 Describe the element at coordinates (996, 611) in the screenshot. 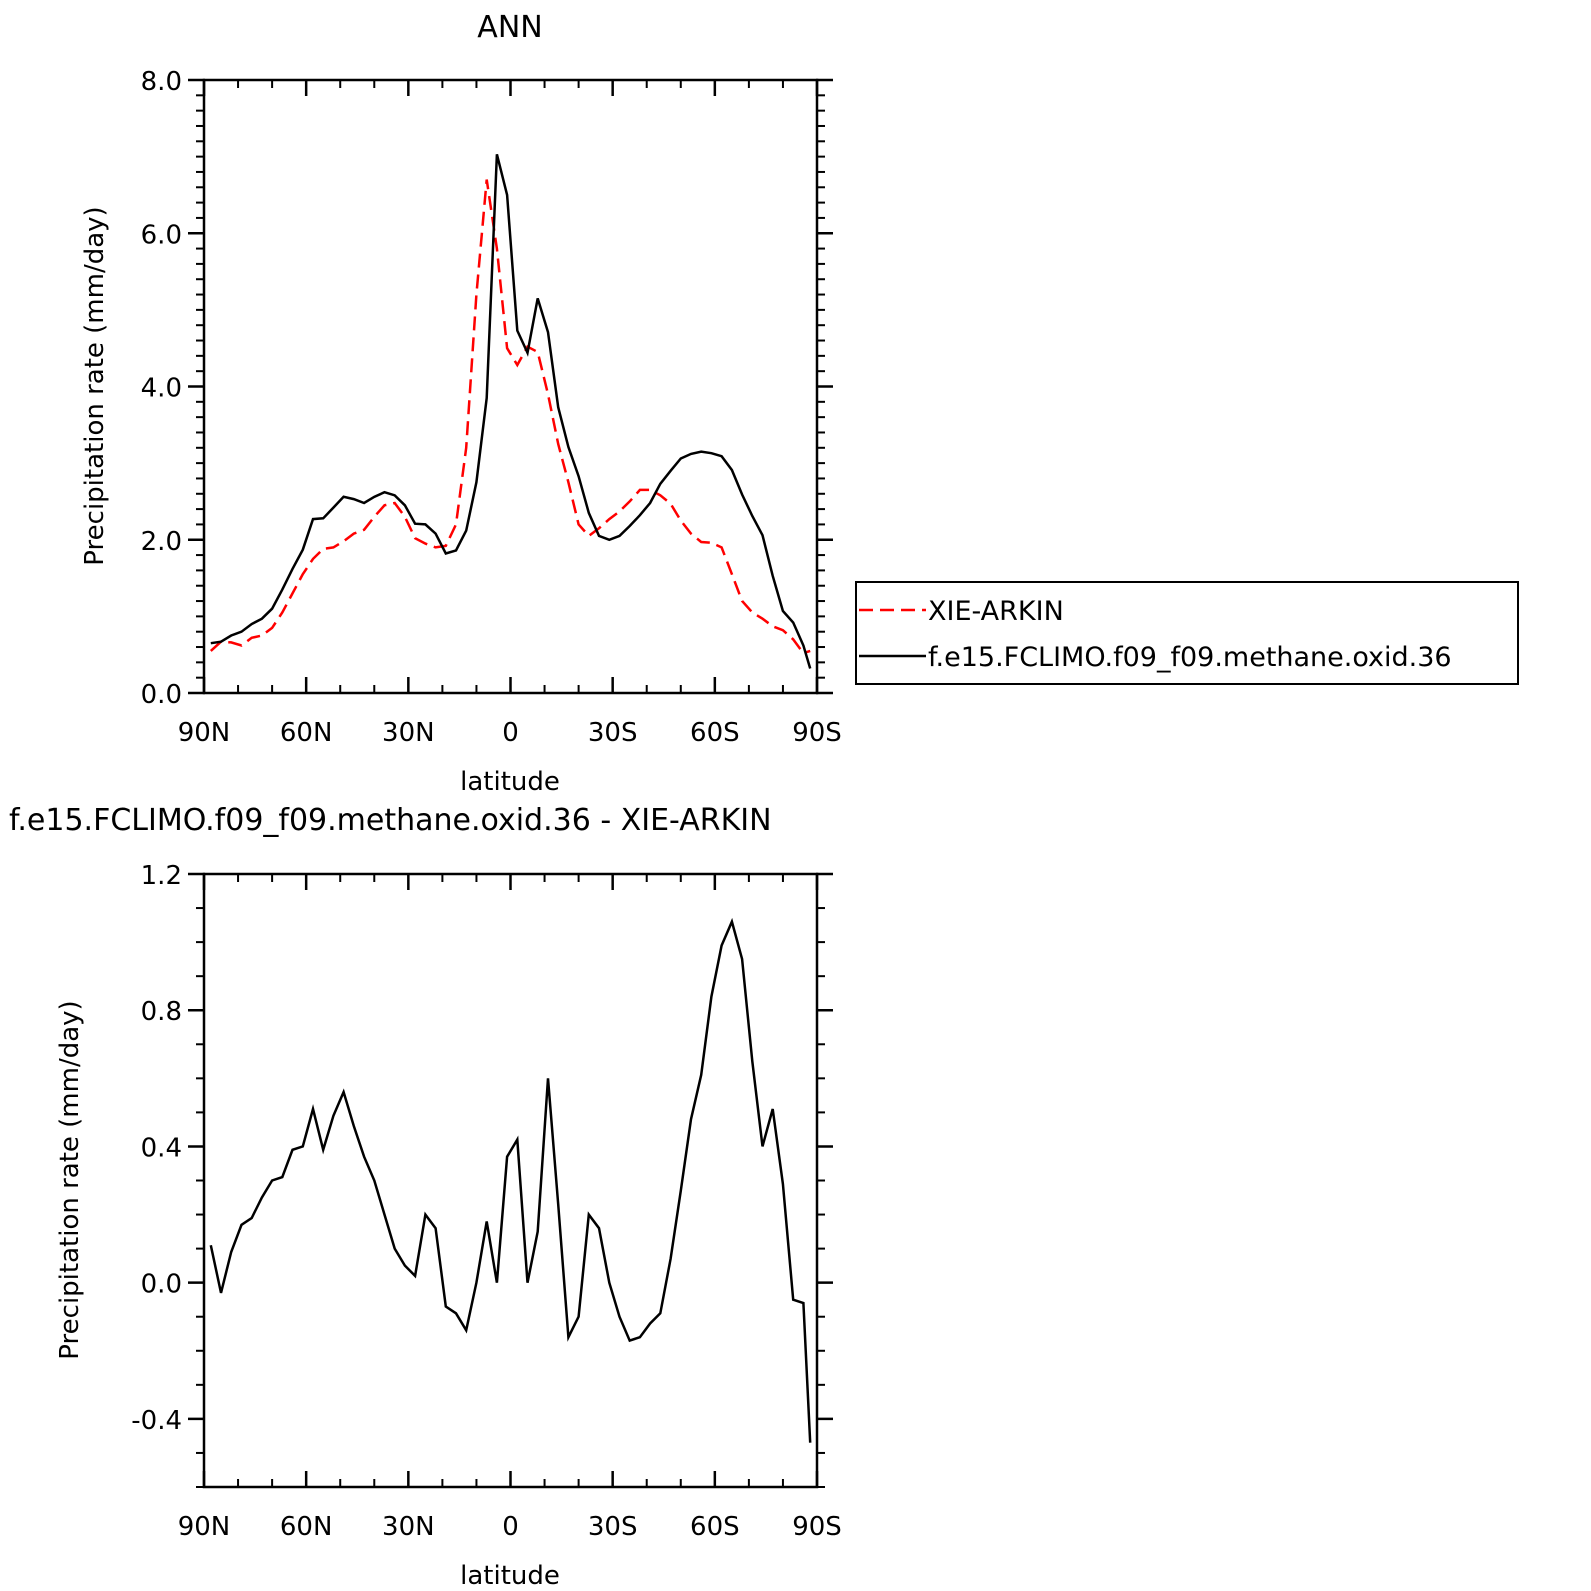

I see `legend-label-xie-arkin: XIE-ARKIN` at that location.